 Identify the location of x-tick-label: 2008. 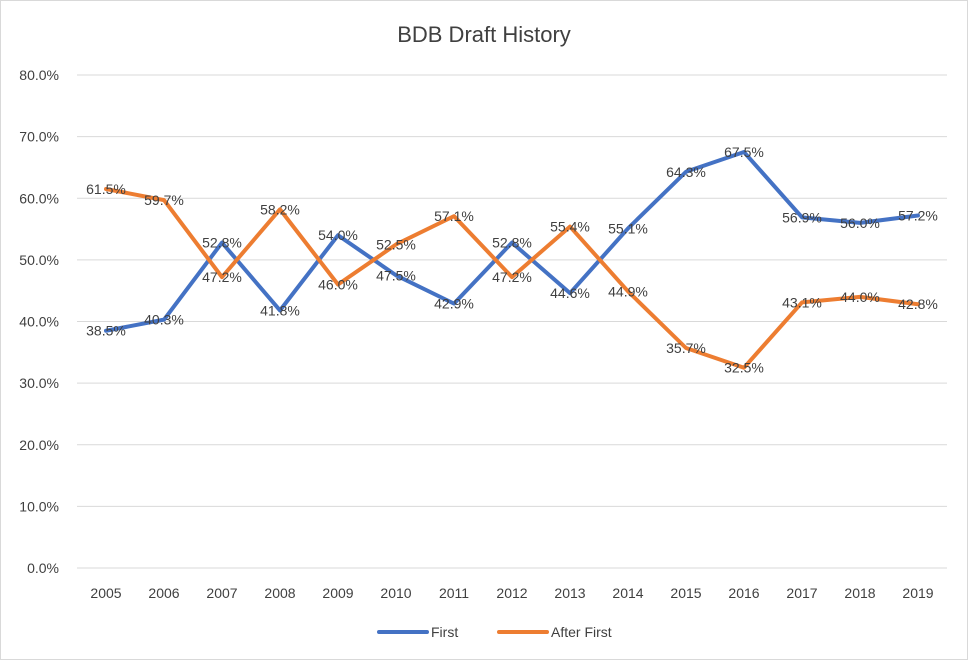
(279, 593).